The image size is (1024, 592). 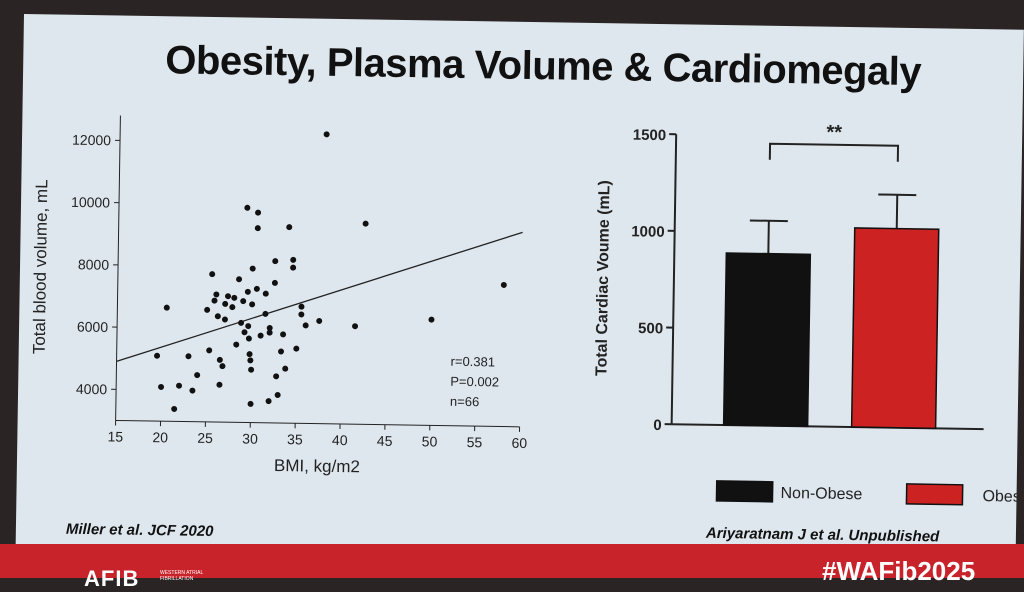 I want to click on citation-left: Miller et al. JCF 2020, so click(x=140, y=530).